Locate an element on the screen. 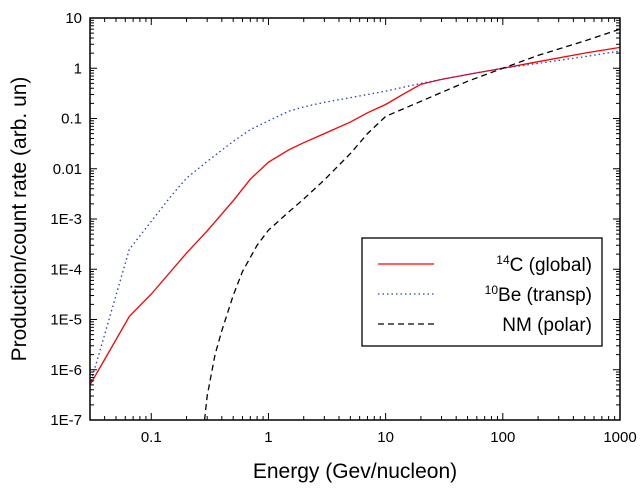  y-tick-label: 1E-5 is located at coordinates (66, 320).